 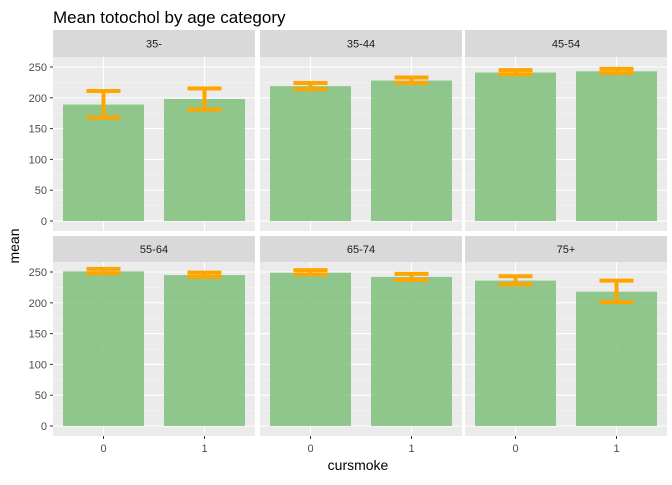 I want to click on facet-strip-label: 75+, so click(x=566, y=250).